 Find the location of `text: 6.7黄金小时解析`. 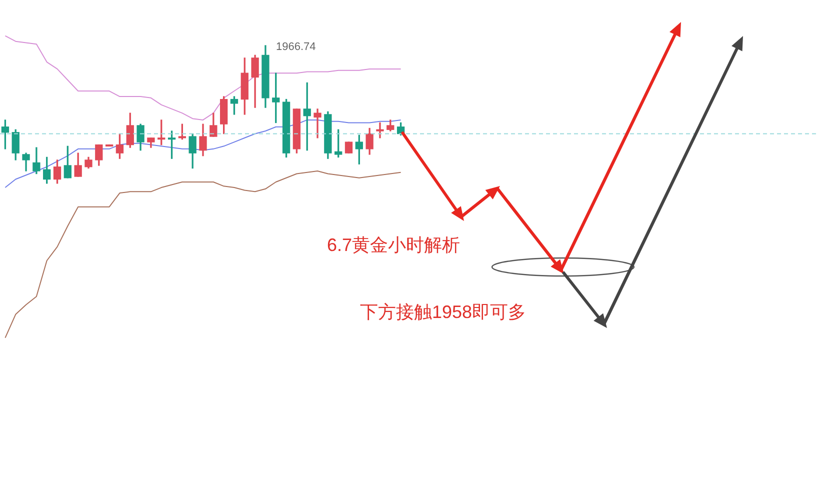

text: 6.7黄金小时解析 is located at coordinates (393, 245).